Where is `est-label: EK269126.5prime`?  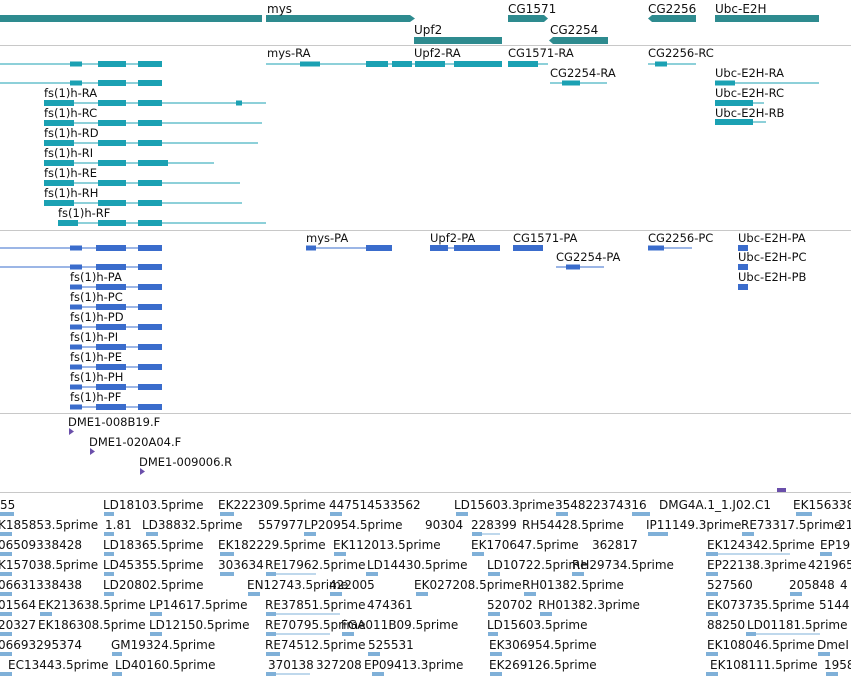
est-label: EK269126.5prime is located at coordinates (543, 665).